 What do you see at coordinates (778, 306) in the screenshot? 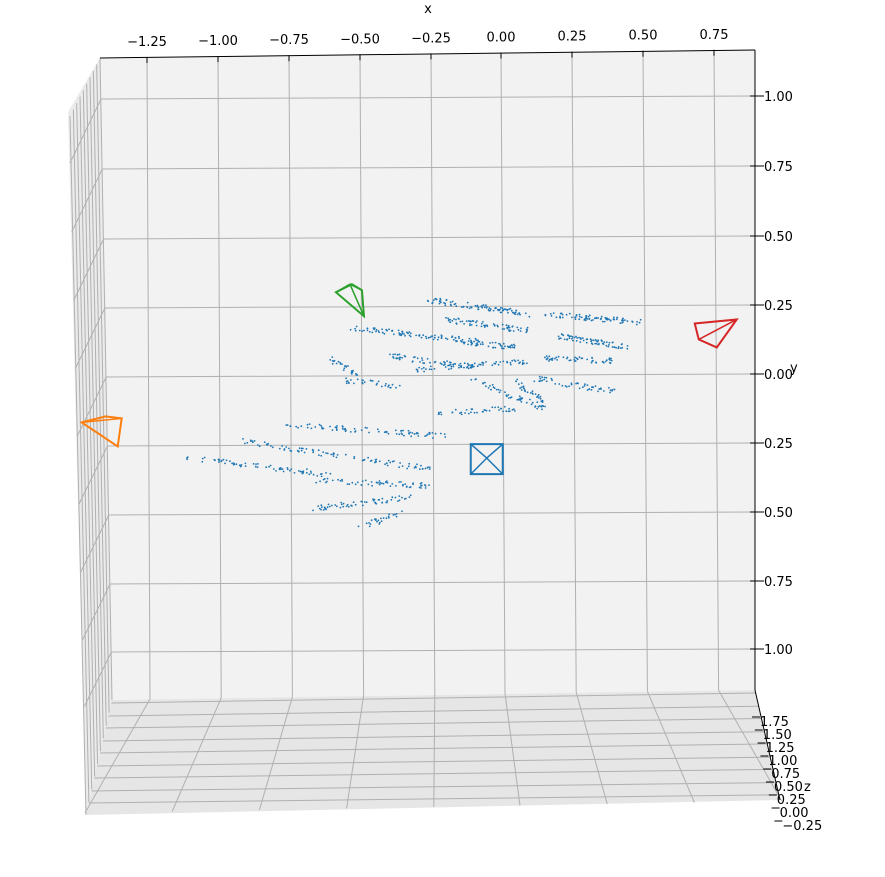
I see `y-tick-label: 0.25` at bounding box center [778, 306].